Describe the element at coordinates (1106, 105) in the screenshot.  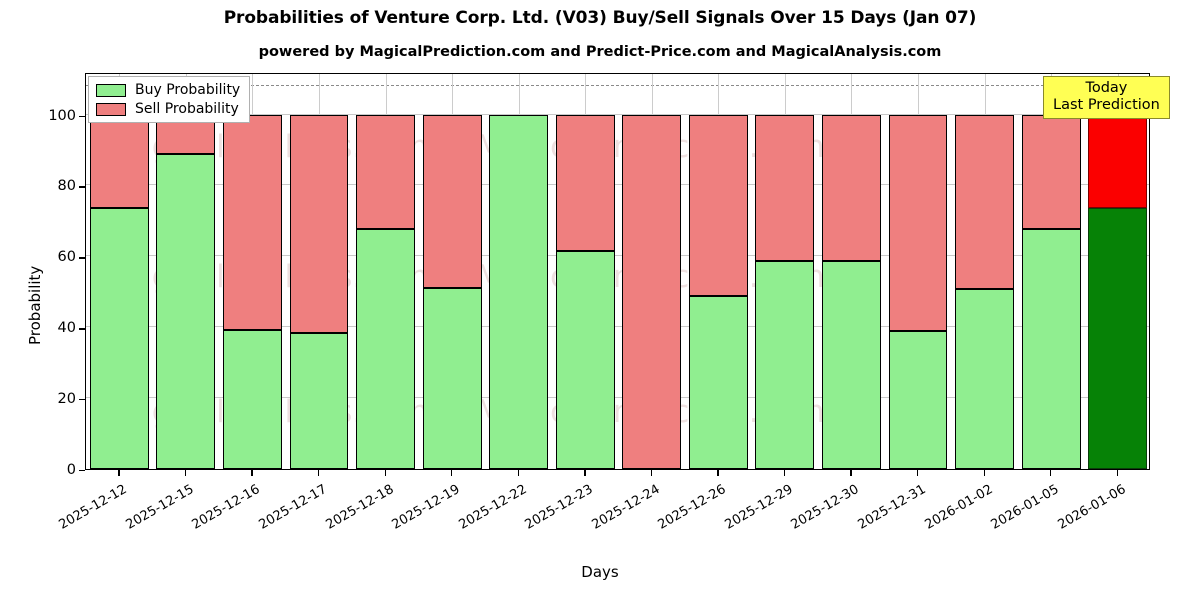
I see `today-annotation-line2: Last Prediction` at that location.